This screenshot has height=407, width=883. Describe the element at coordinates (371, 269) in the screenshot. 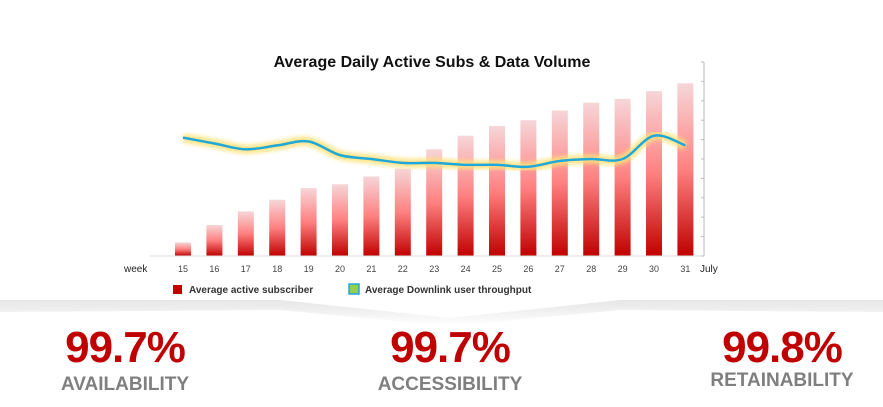

I see `x-tick-label: 21` at that location.